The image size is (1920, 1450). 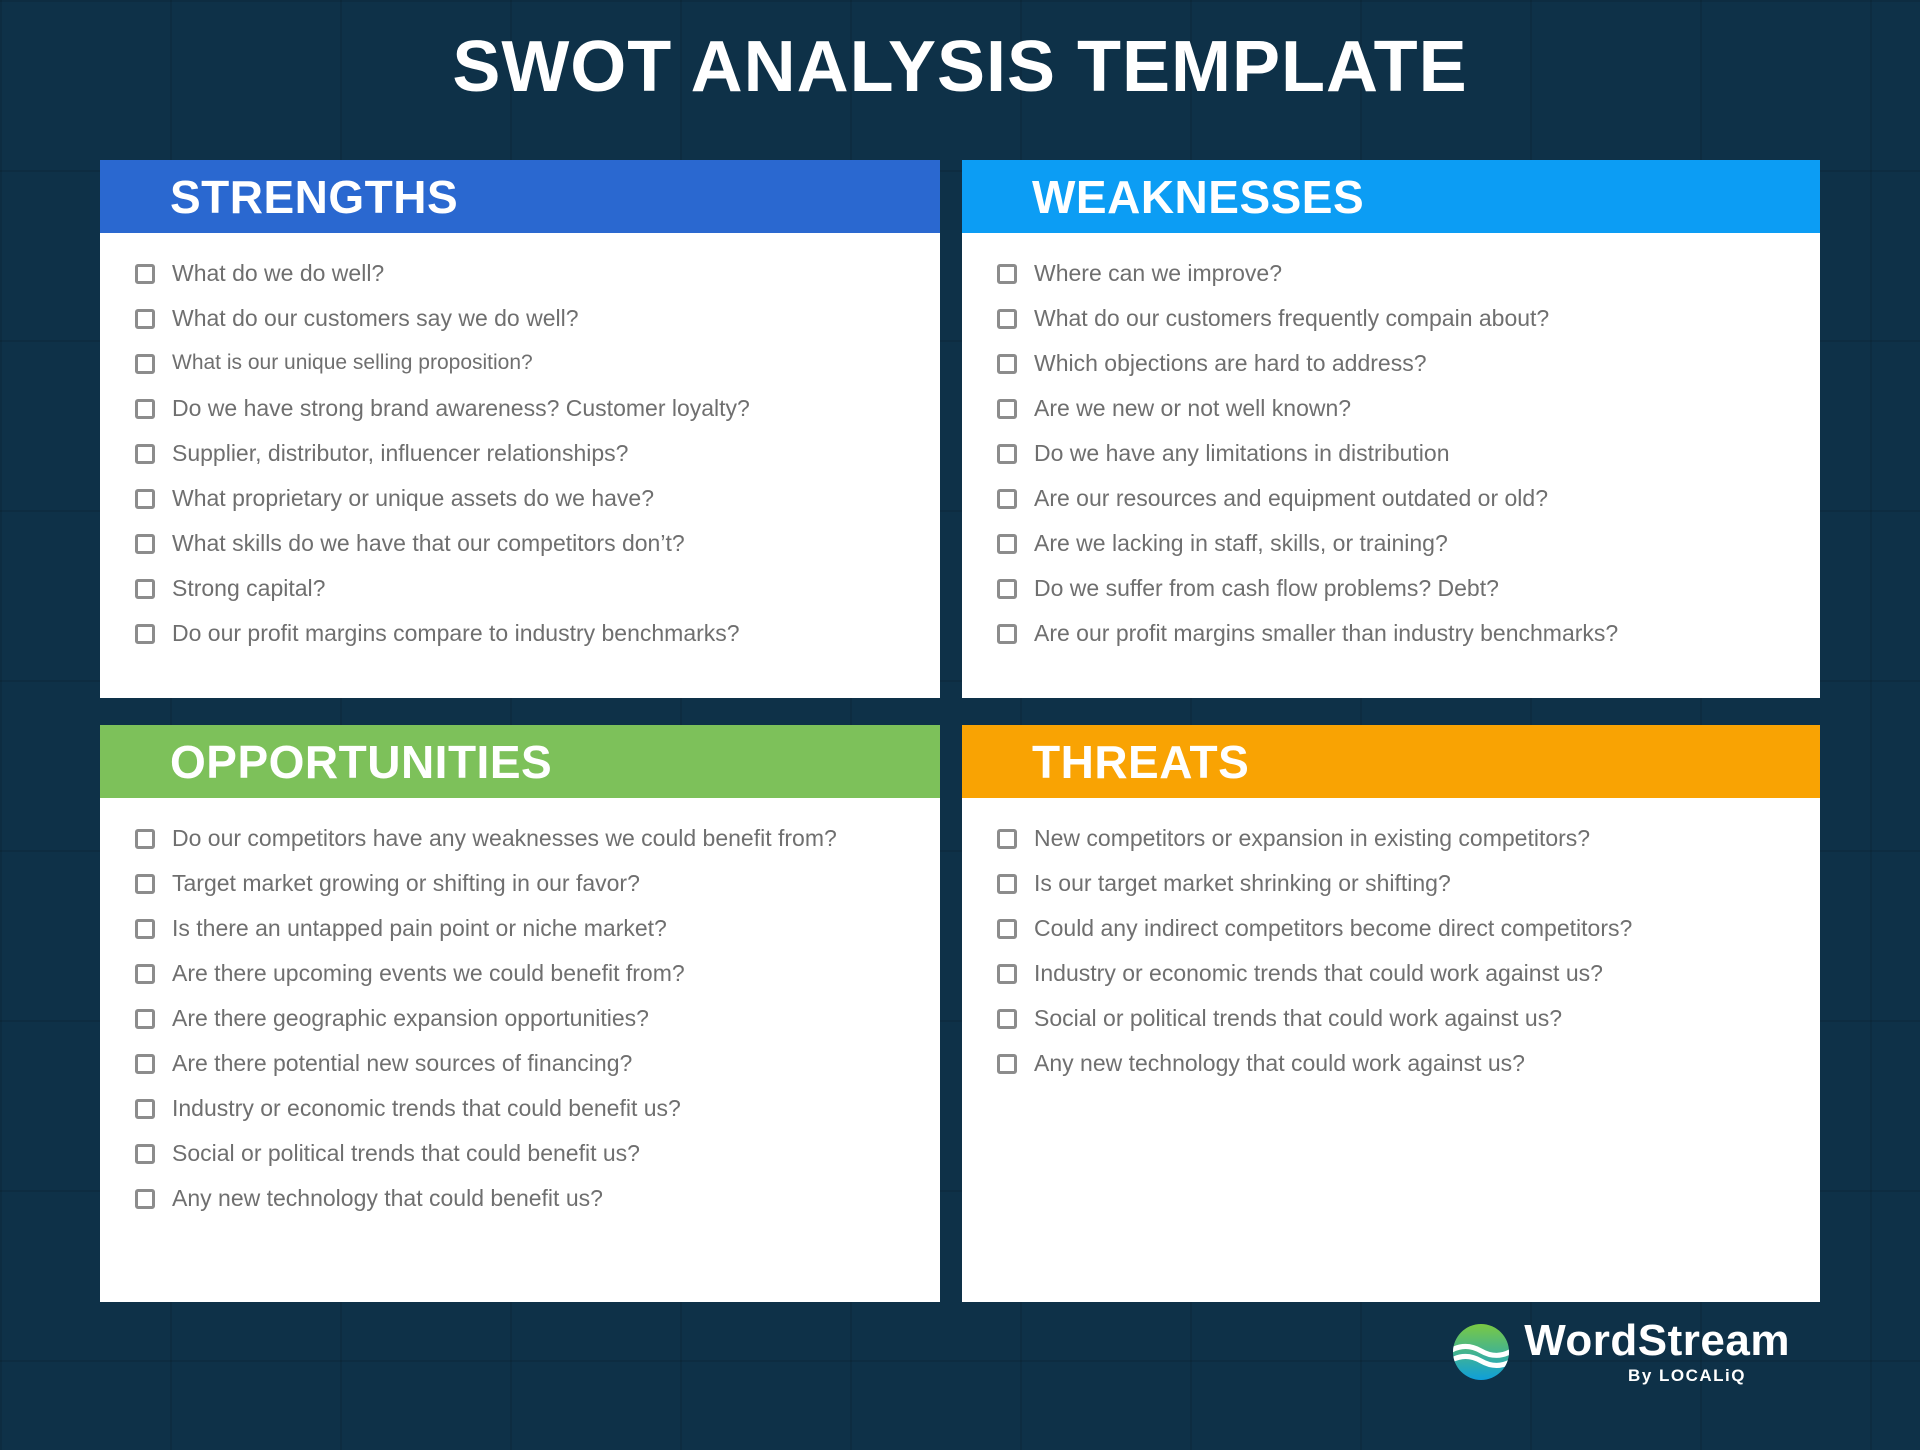 I want to click on checklist-item-label: What is our unique selling proposition?, so click(x=352, y=363).